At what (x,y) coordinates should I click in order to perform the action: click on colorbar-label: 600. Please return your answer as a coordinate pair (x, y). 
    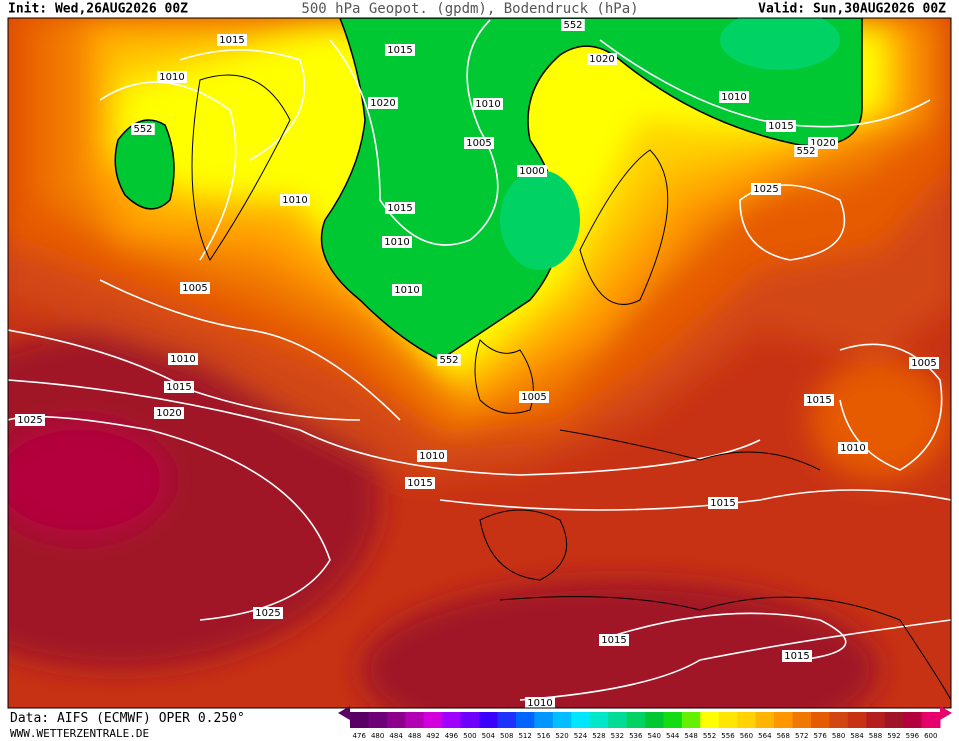
    Looking at the image, I should click on (930, 736).